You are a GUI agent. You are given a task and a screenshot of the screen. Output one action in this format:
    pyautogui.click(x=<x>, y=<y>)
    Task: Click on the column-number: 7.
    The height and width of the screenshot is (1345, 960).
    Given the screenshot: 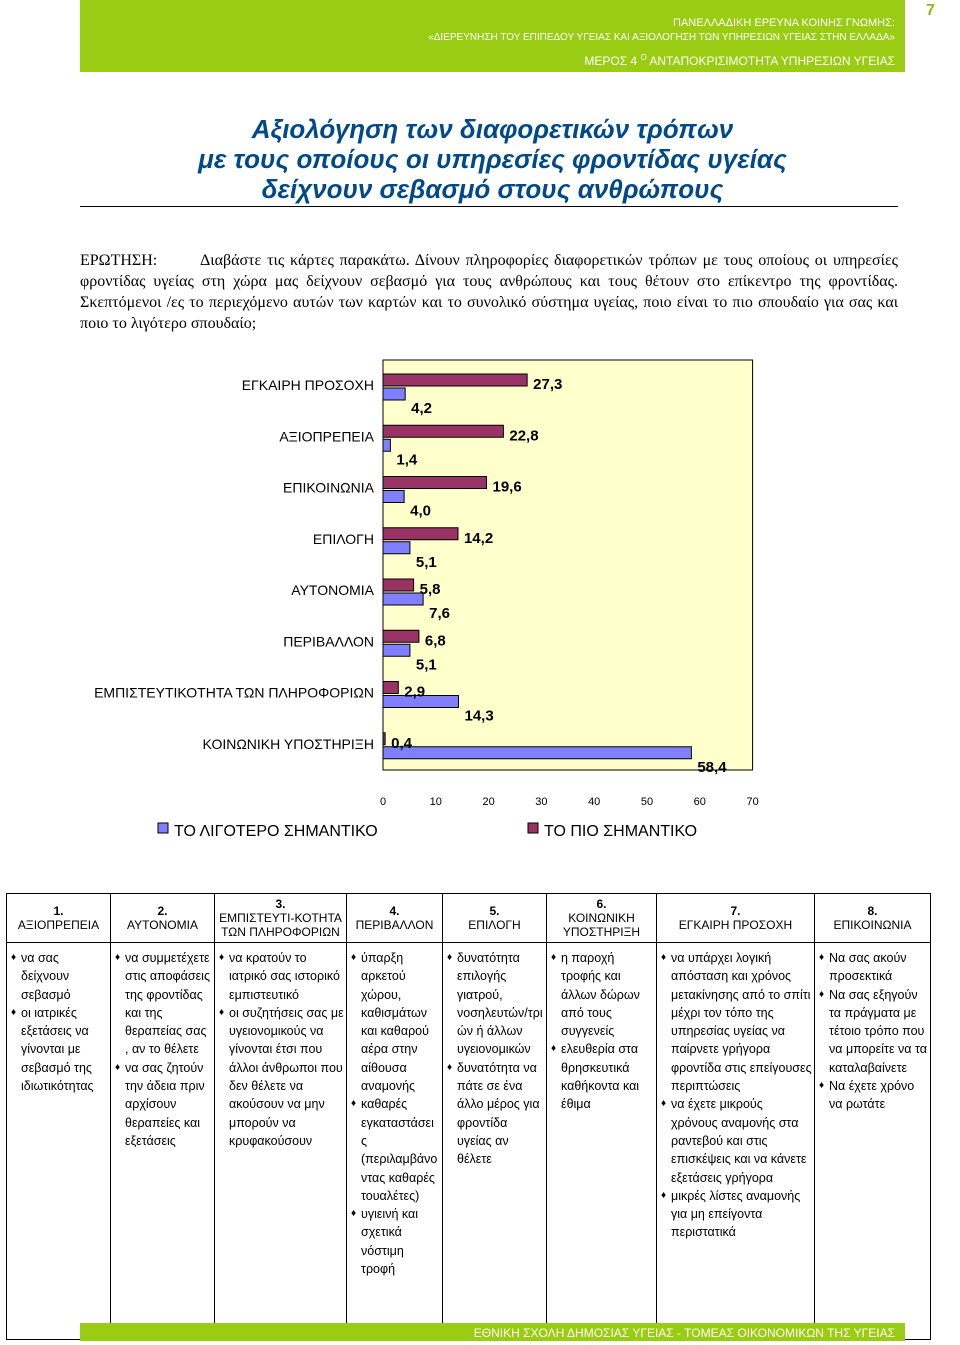 What is the action you would take?
    pyautogui.click(x=735, y=911)
    